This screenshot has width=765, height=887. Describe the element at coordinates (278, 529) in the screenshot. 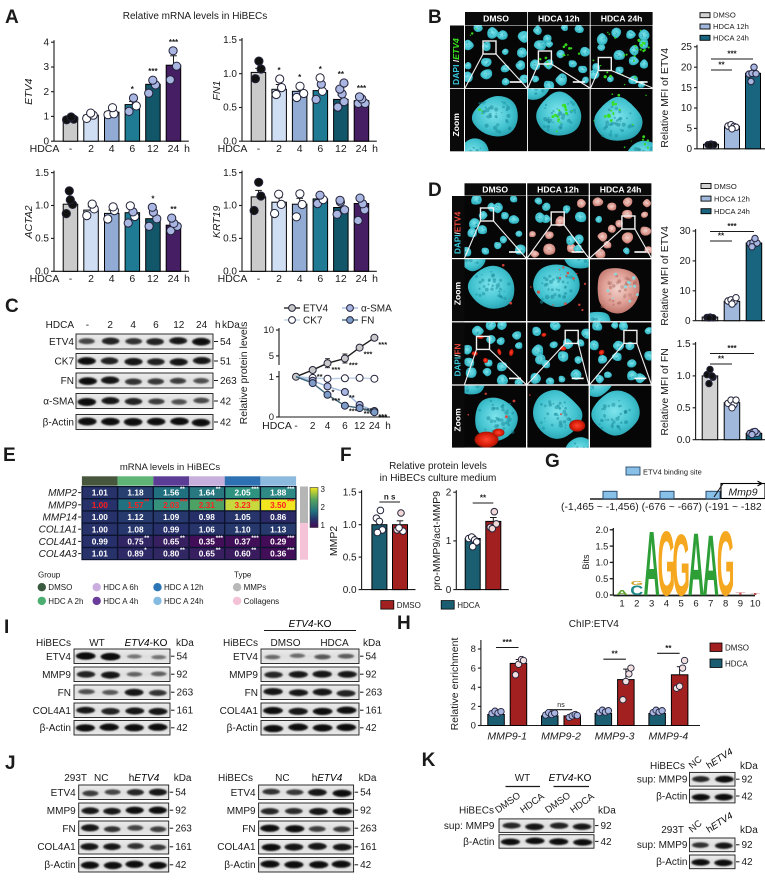

I see `svg-text: 1.13` at that location.